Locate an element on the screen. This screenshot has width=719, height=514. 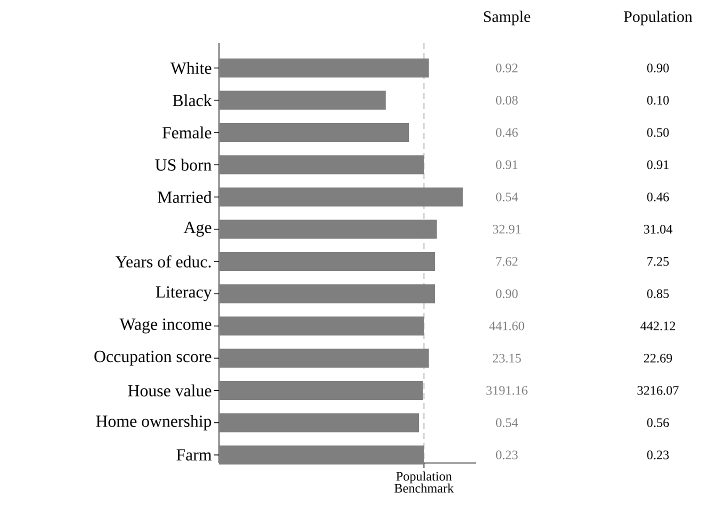
text: 3216.07 is located at coordinates (658, 390).